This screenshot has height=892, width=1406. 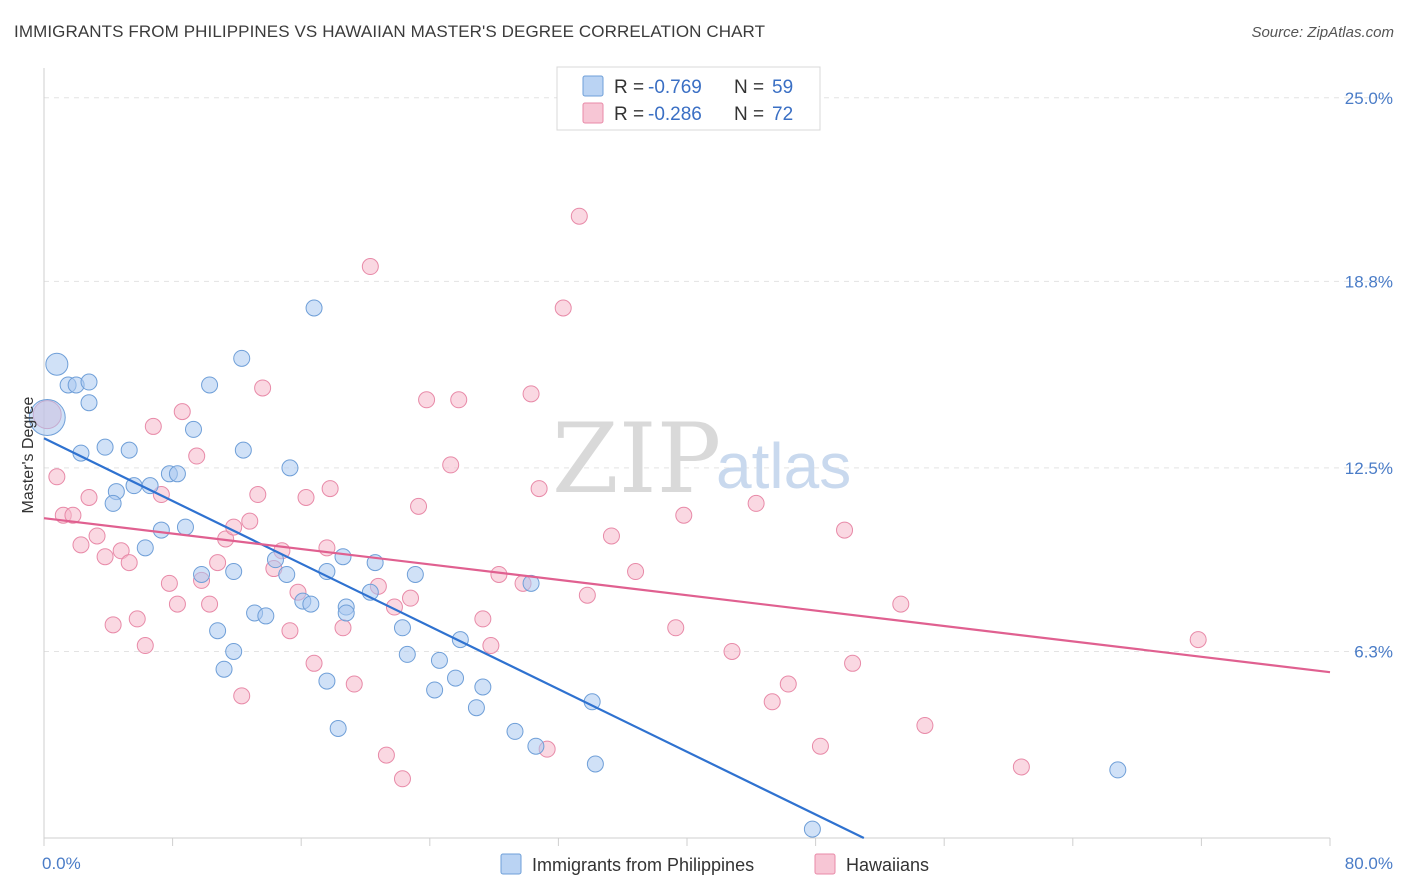 What do you see at coordinates (1373, 651) in the screenshot?
I see `y-tick-label: 6.3%` at bounding box center [1373, 651].